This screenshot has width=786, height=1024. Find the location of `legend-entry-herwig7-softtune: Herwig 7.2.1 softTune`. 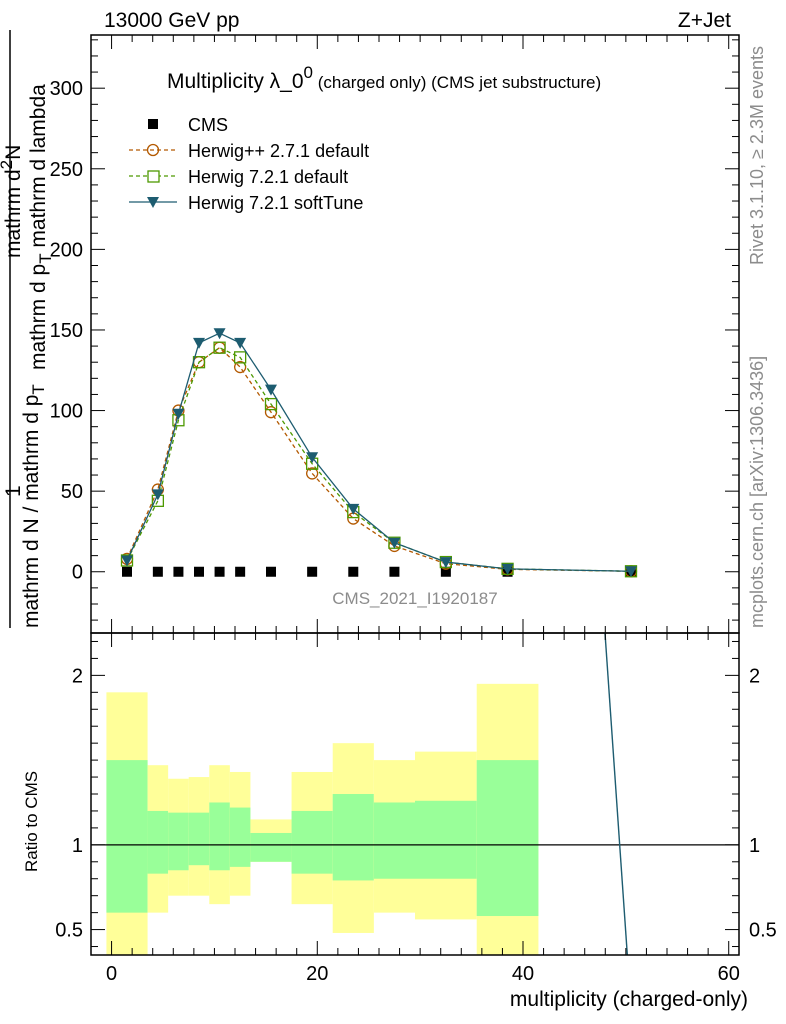

legend-entry-herwig7-softtune: Herwig 7.2.1 softTune is located at coordinates (246, 203).